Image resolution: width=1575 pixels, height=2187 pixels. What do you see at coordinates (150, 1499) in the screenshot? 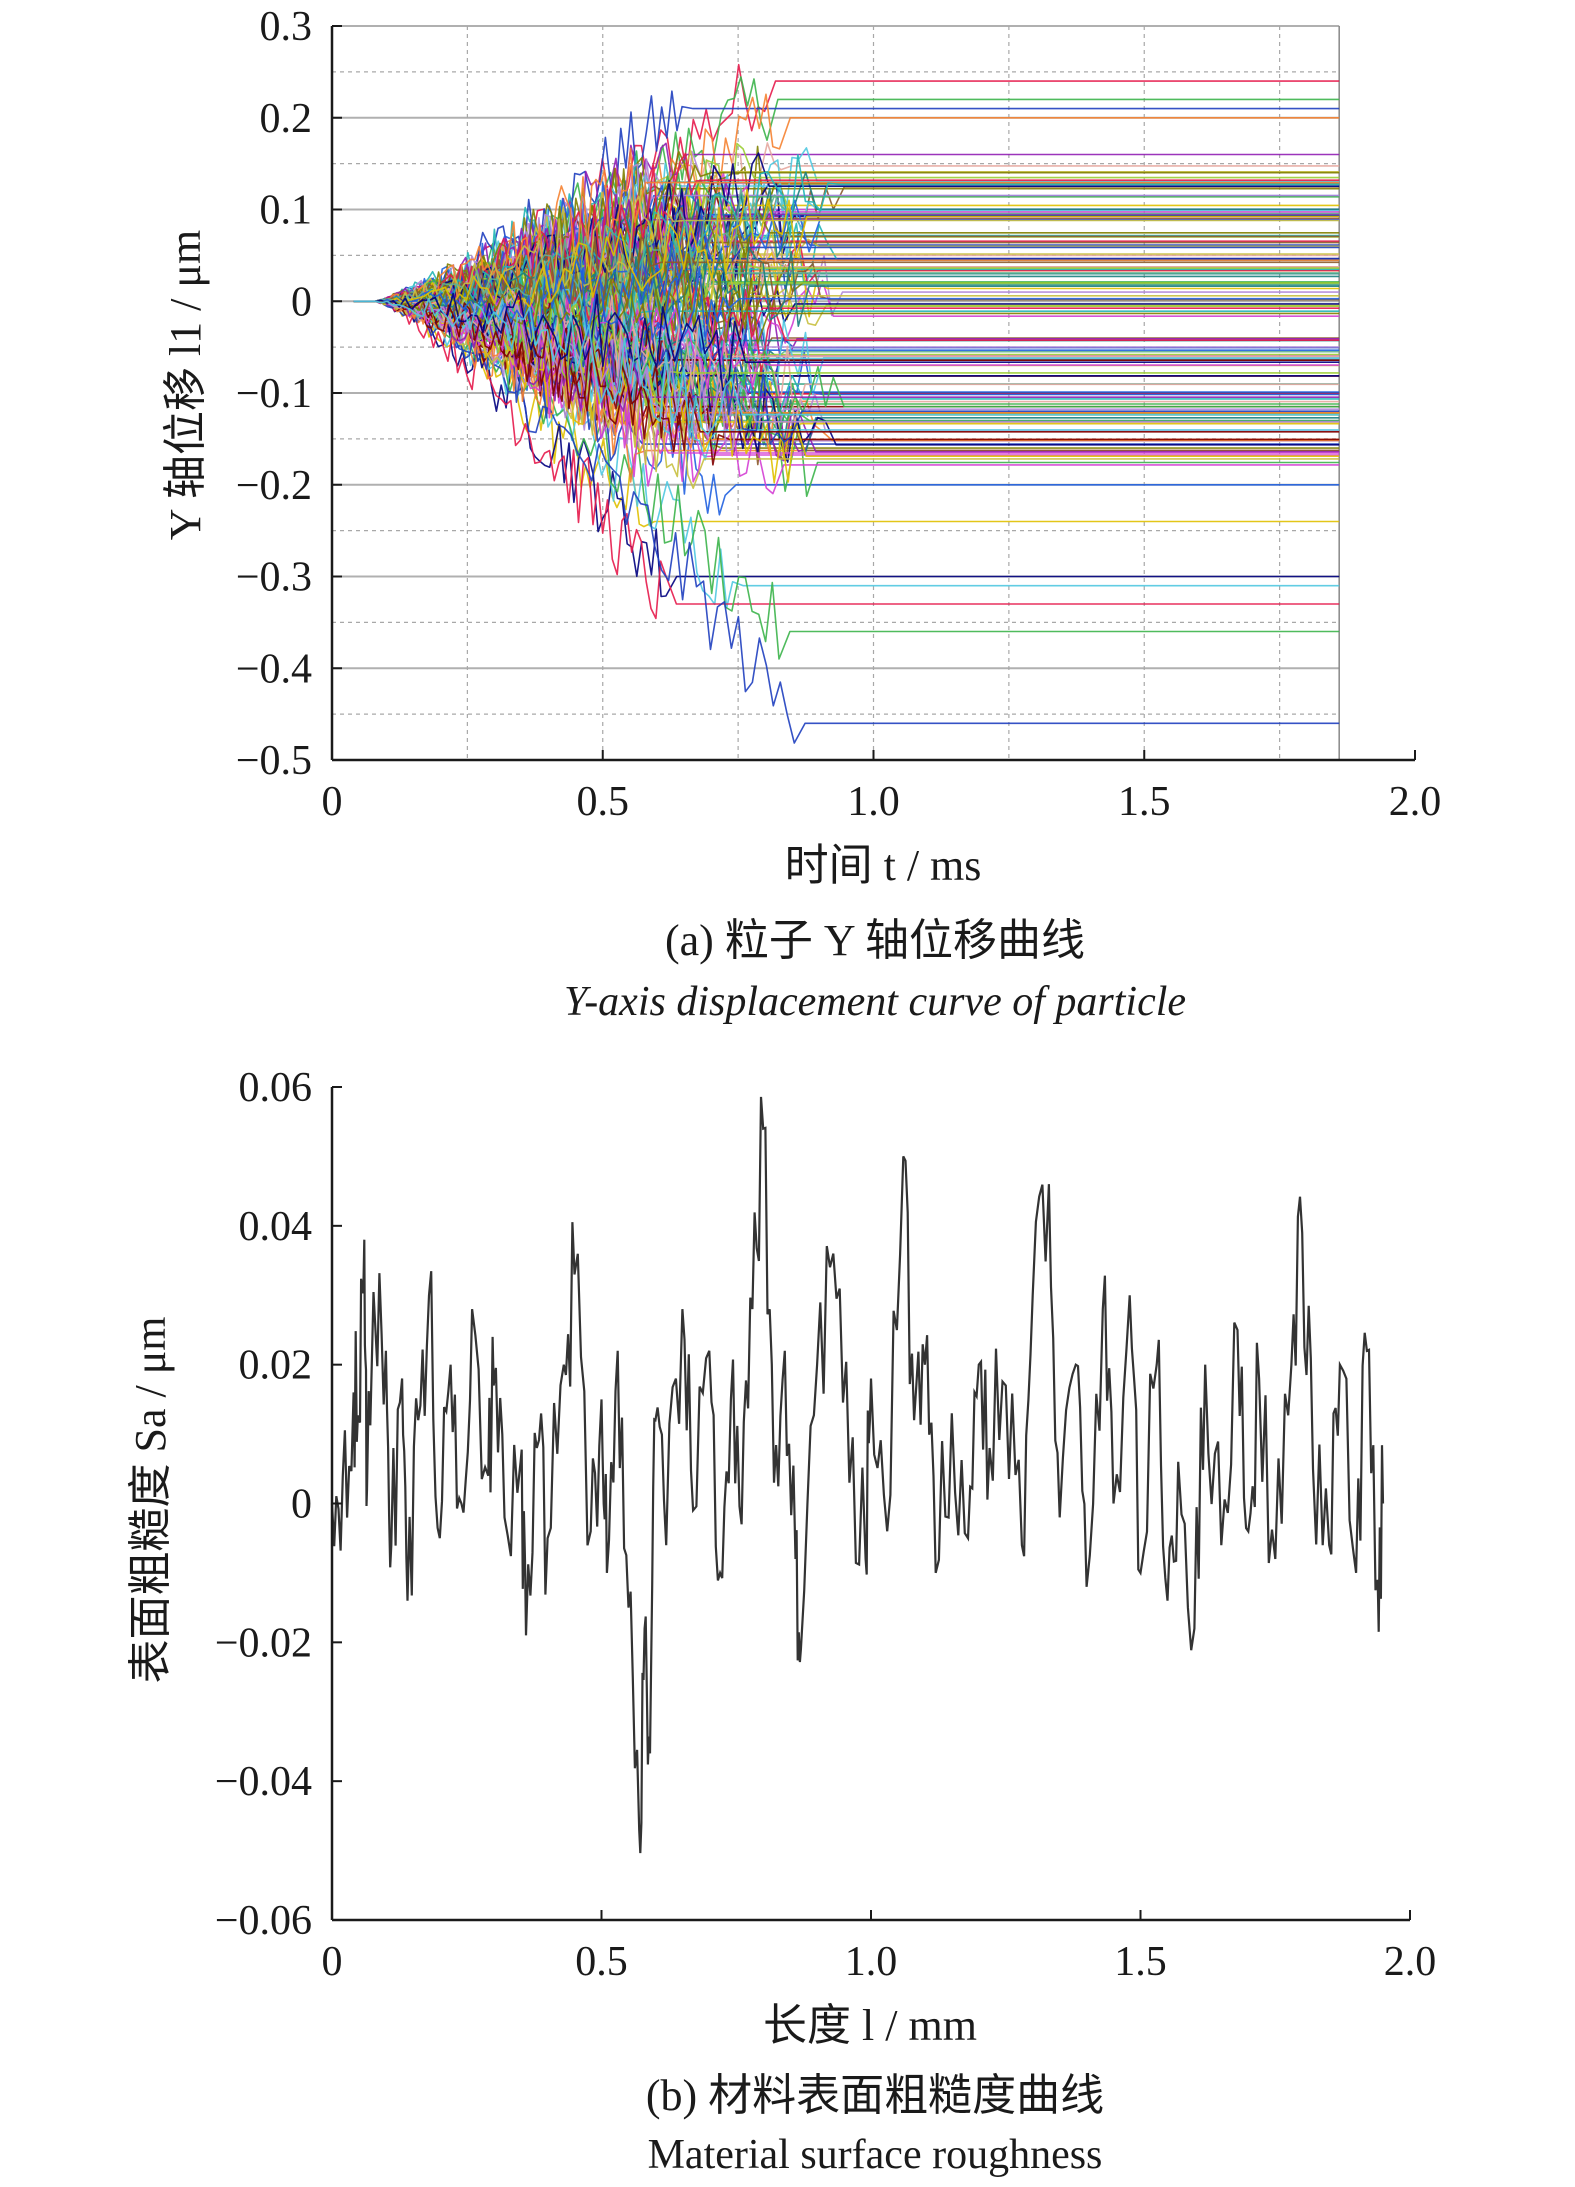
I see `panel-b-y-axis-title: 表面粗糙度 Sa / μm` at bounding box center [150, 1499].